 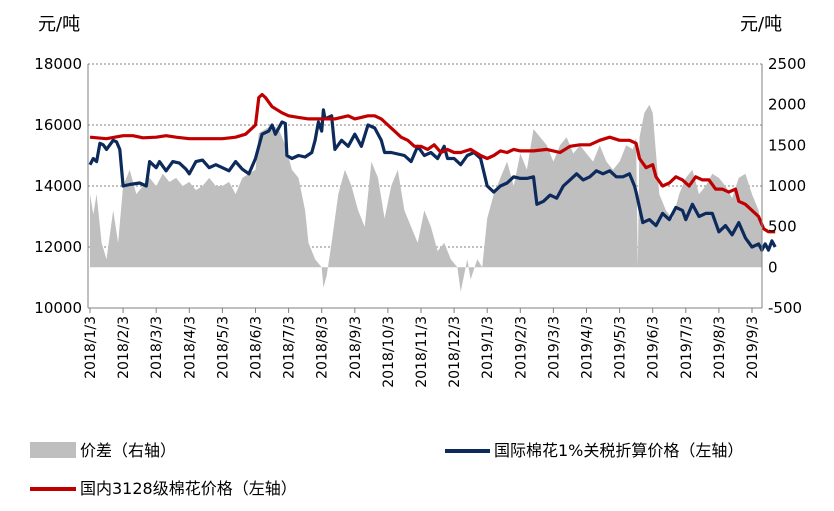 What do you see at coordinates (53, 450) in the screenshot?
I see `legend-swatch-spread` at bounding box center [53, 450].